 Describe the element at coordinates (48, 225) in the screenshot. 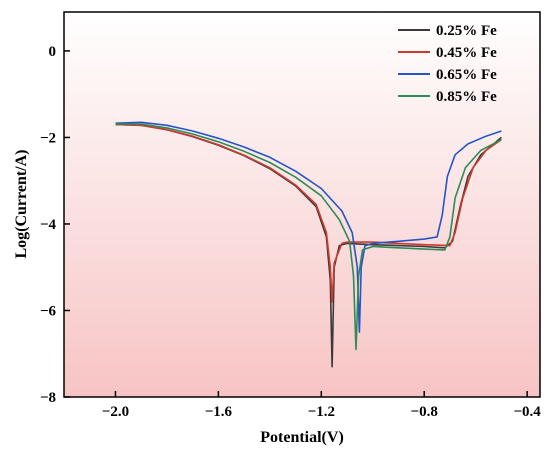

I see `y-tick-label: −4` at that location.